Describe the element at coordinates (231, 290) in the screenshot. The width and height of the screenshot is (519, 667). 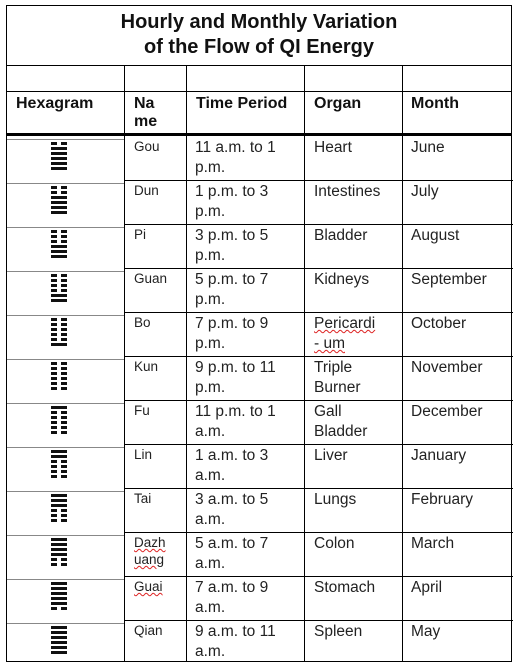
I see `time-period-cell: 5 p.m. to 7 p.m.` at that location.